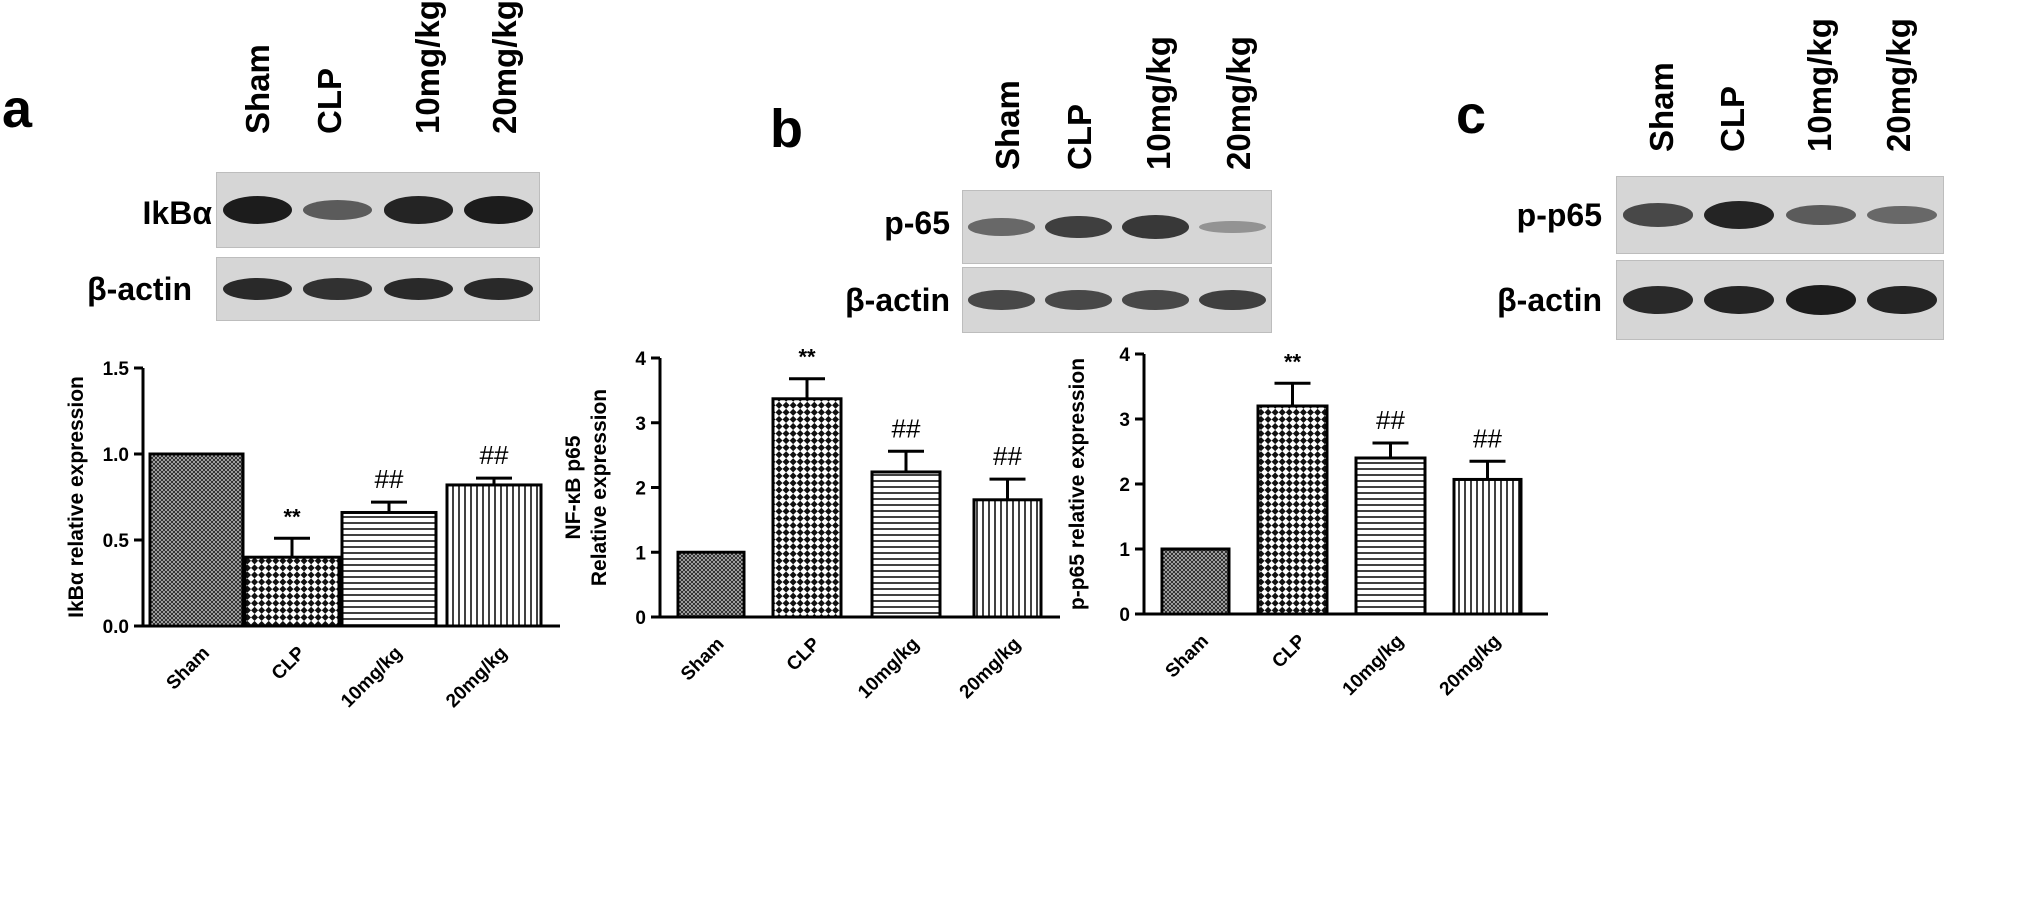 The height and width of the screenshot is (922, 2032). What do you see at coordinates (116, 455) in the screenshot?
I see `y-tick-label: 1.0` at bounding box center [116, 455].